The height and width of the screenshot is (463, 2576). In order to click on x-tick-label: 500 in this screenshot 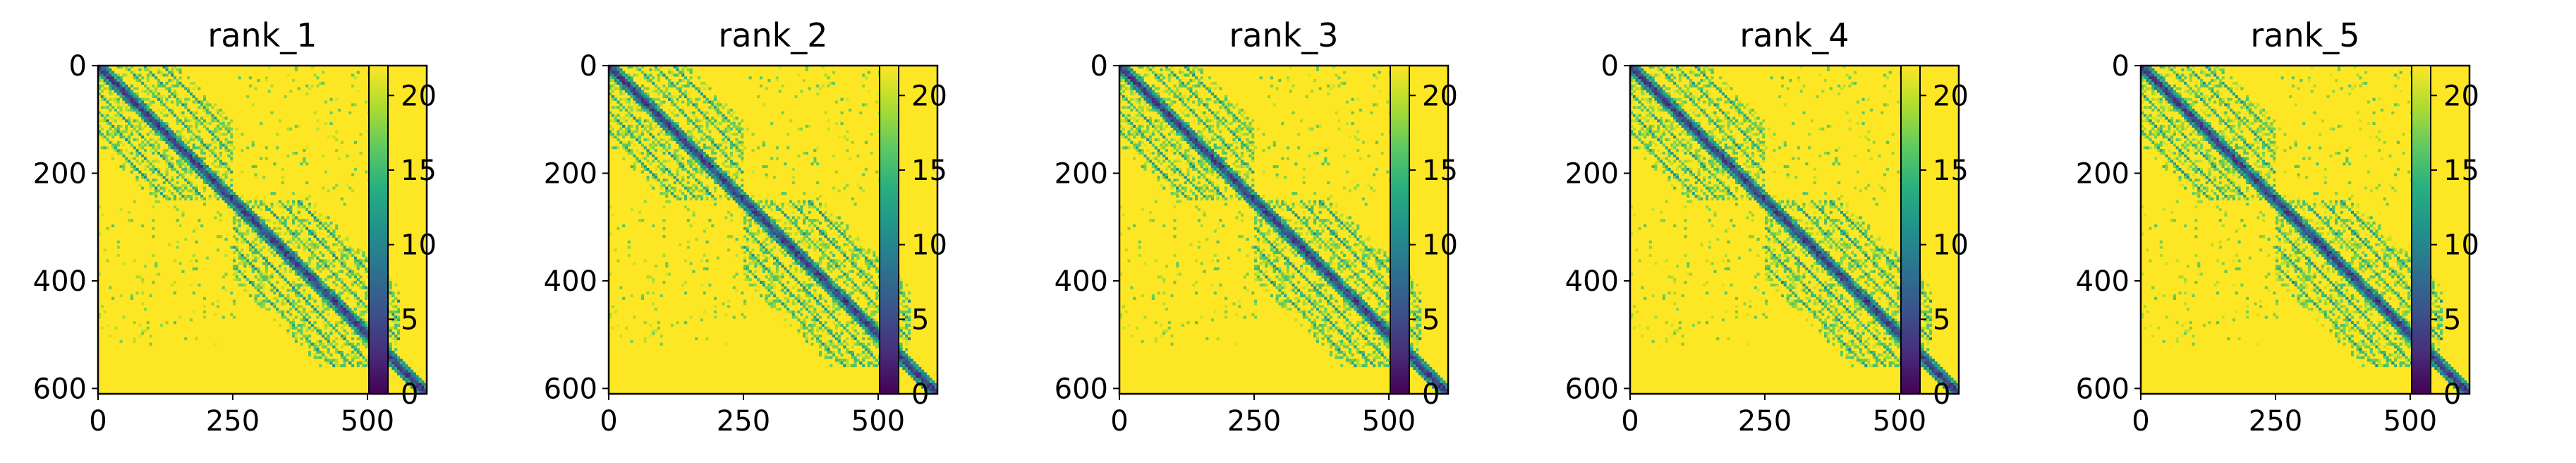, I will do `click(368, 421)`.